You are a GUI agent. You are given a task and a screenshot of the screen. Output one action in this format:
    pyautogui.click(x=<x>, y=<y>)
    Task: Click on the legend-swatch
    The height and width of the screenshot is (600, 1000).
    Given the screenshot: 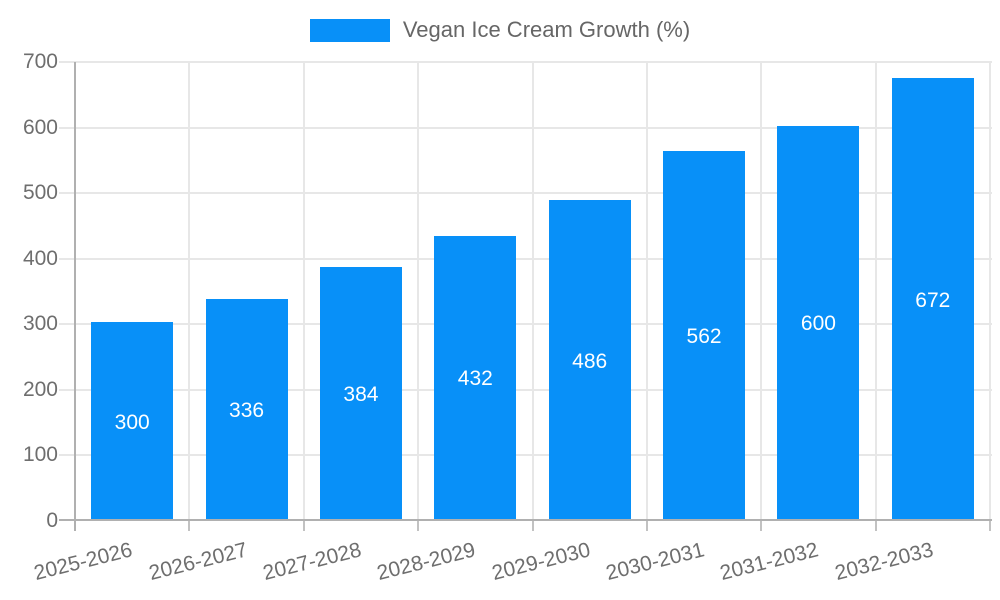 What is the action you would take?
    pyautogui.click(x=349, y=30)
    